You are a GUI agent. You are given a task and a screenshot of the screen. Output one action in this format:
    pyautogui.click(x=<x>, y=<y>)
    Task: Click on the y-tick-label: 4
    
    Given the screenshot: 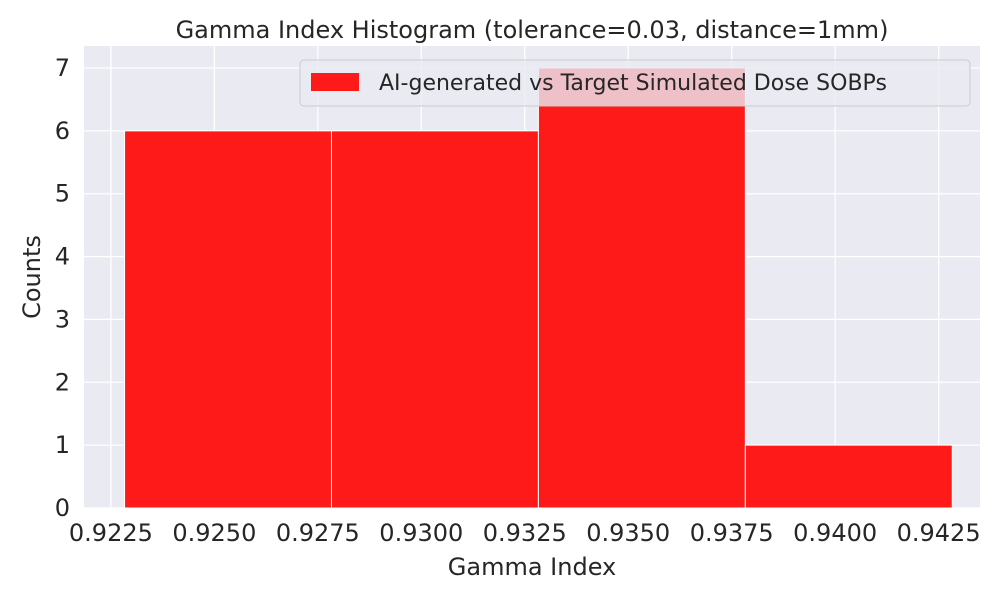 What is the action you would take?
    pyautogui.click(x=62, y=257)
    